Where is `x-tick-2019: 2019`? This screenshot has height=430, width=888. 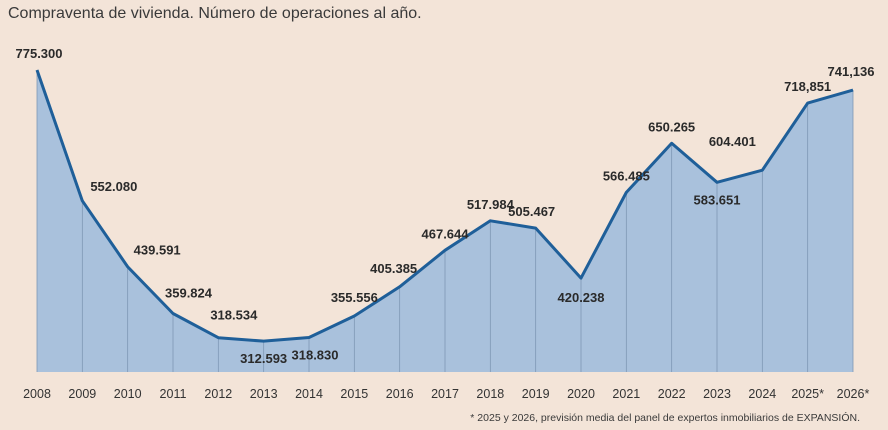
x-tick-2019: 2019 is located at coordinates (536, 394).